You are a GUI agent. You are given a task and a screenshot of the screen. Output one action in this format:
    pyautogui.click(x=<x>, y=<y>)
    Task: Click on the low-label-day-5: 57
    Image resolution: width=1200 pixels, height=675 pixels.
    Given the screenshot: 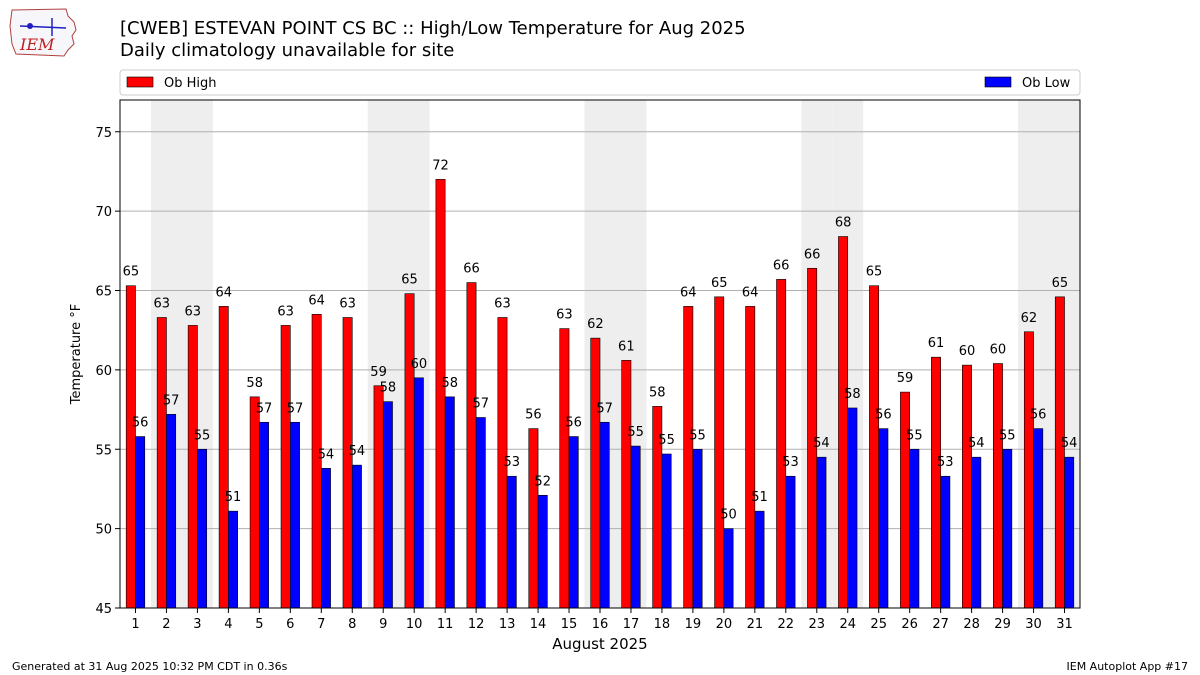 What is the action you would take?
    pyautogui.click(x=264, y=408)
    